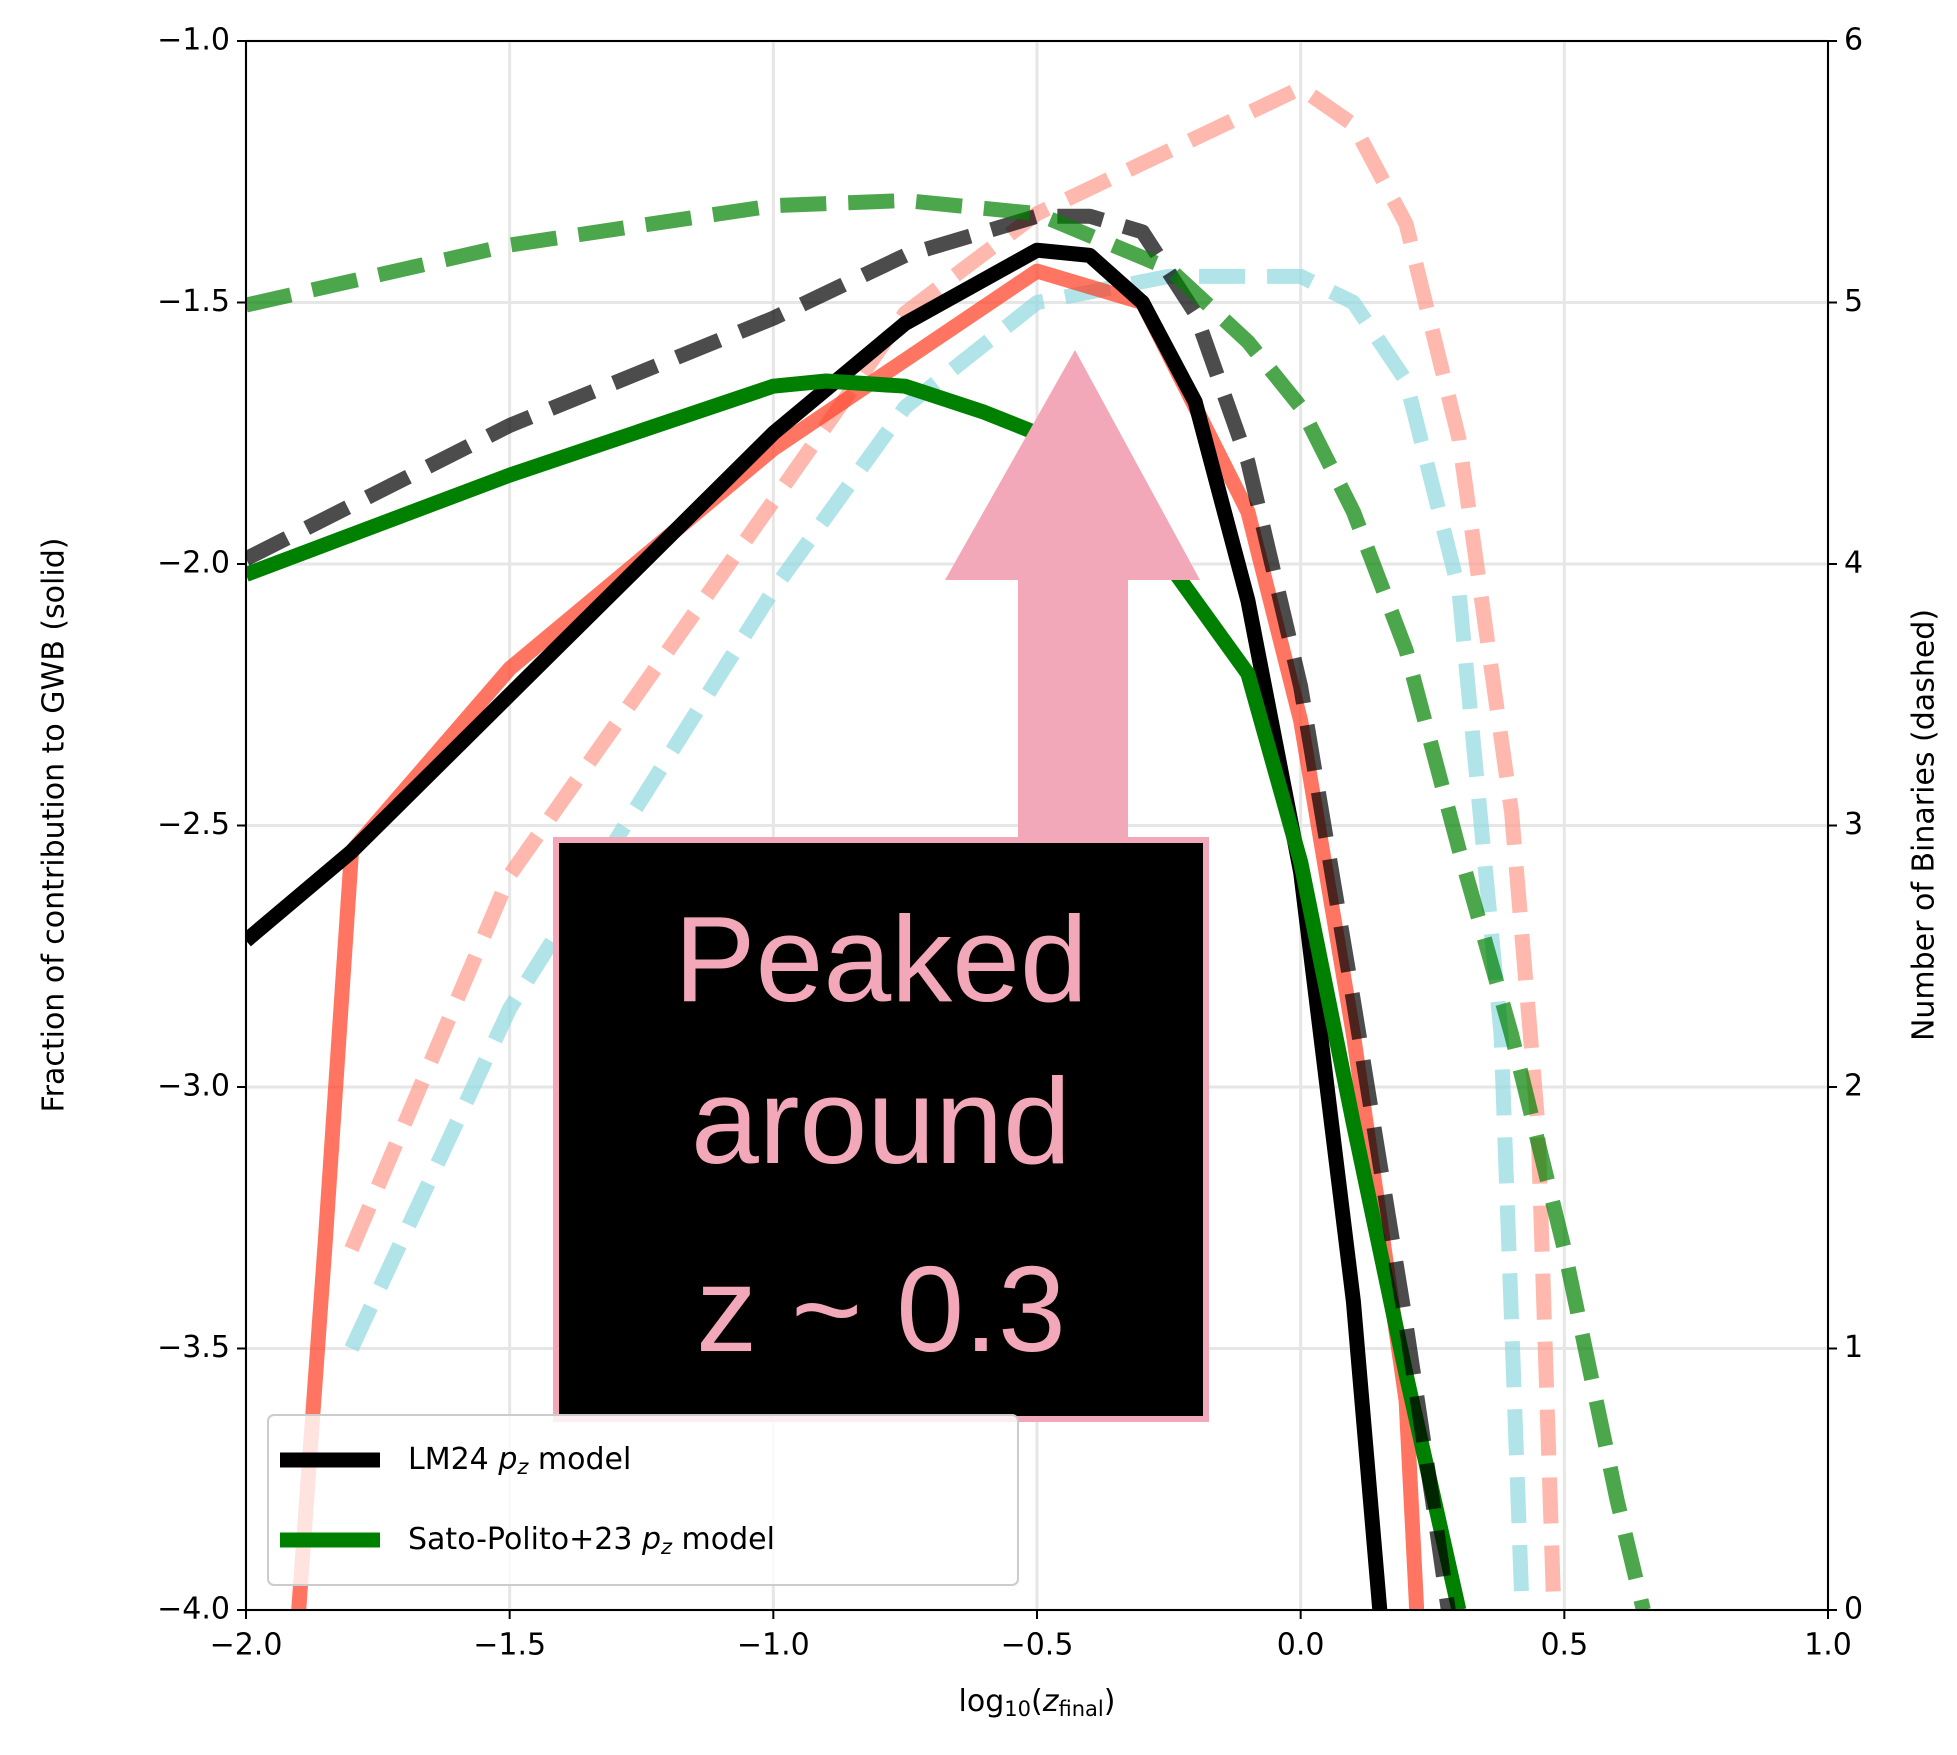 The image size is (1957, 1755). Describe the element at coordinates (1037, 1703) in the screenshot. I see `x-axis-label: log10(zfinal)` at that location.